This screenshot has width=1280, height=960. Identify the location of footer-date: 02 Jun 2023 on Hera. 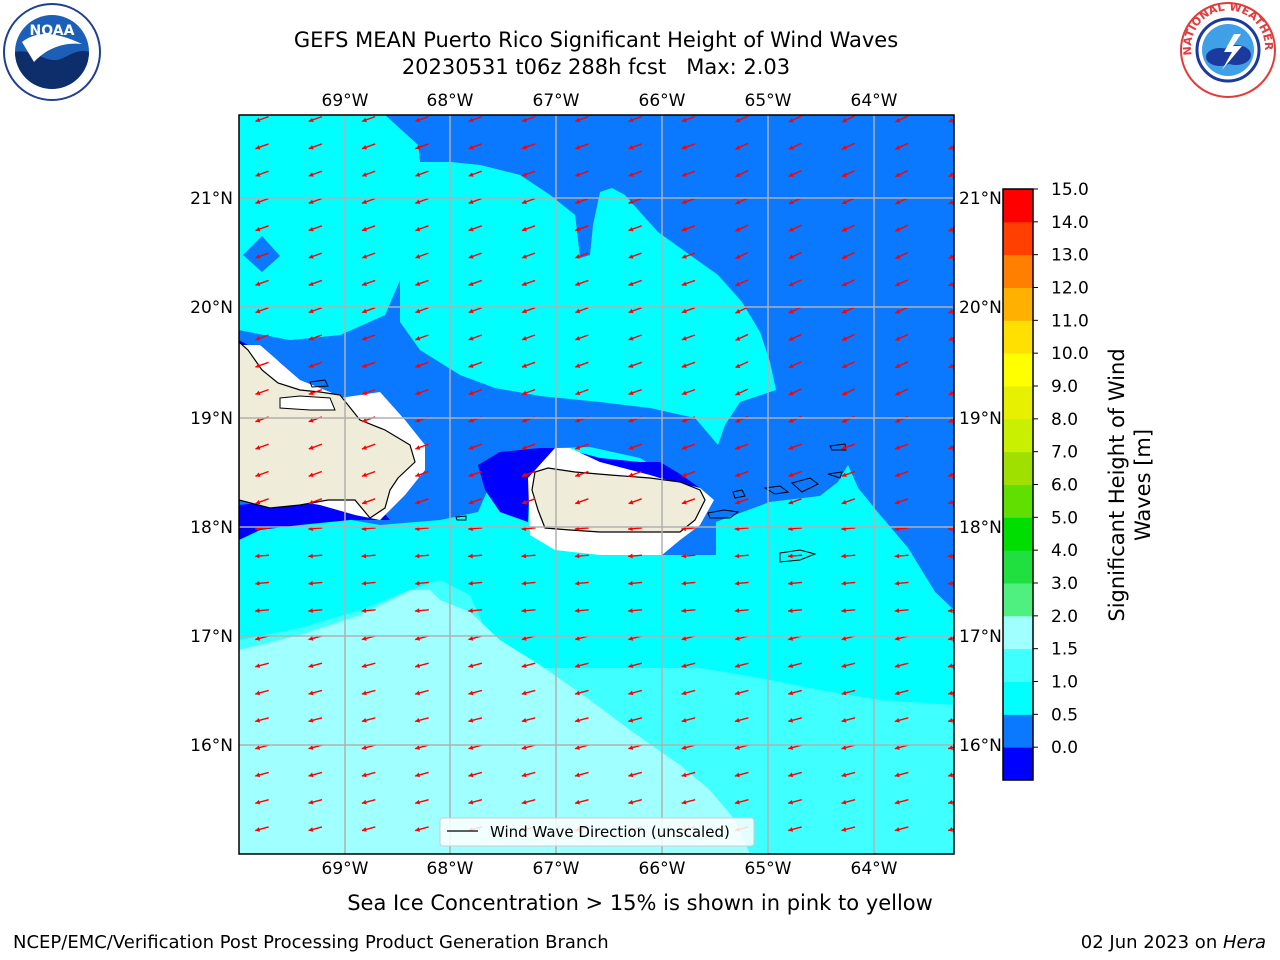
(1173, 942).